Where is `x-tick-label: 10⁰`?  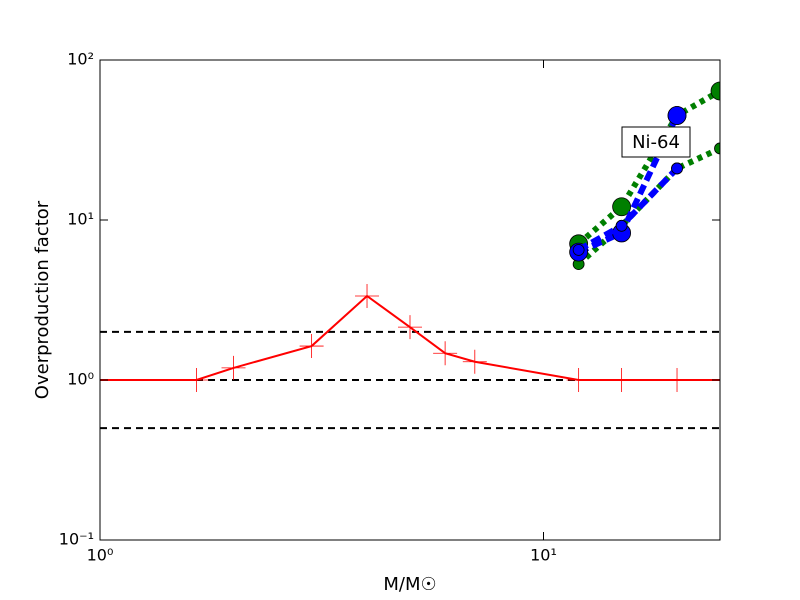
x-tick-label: 10⁰ is located at coordinates (100, 555).